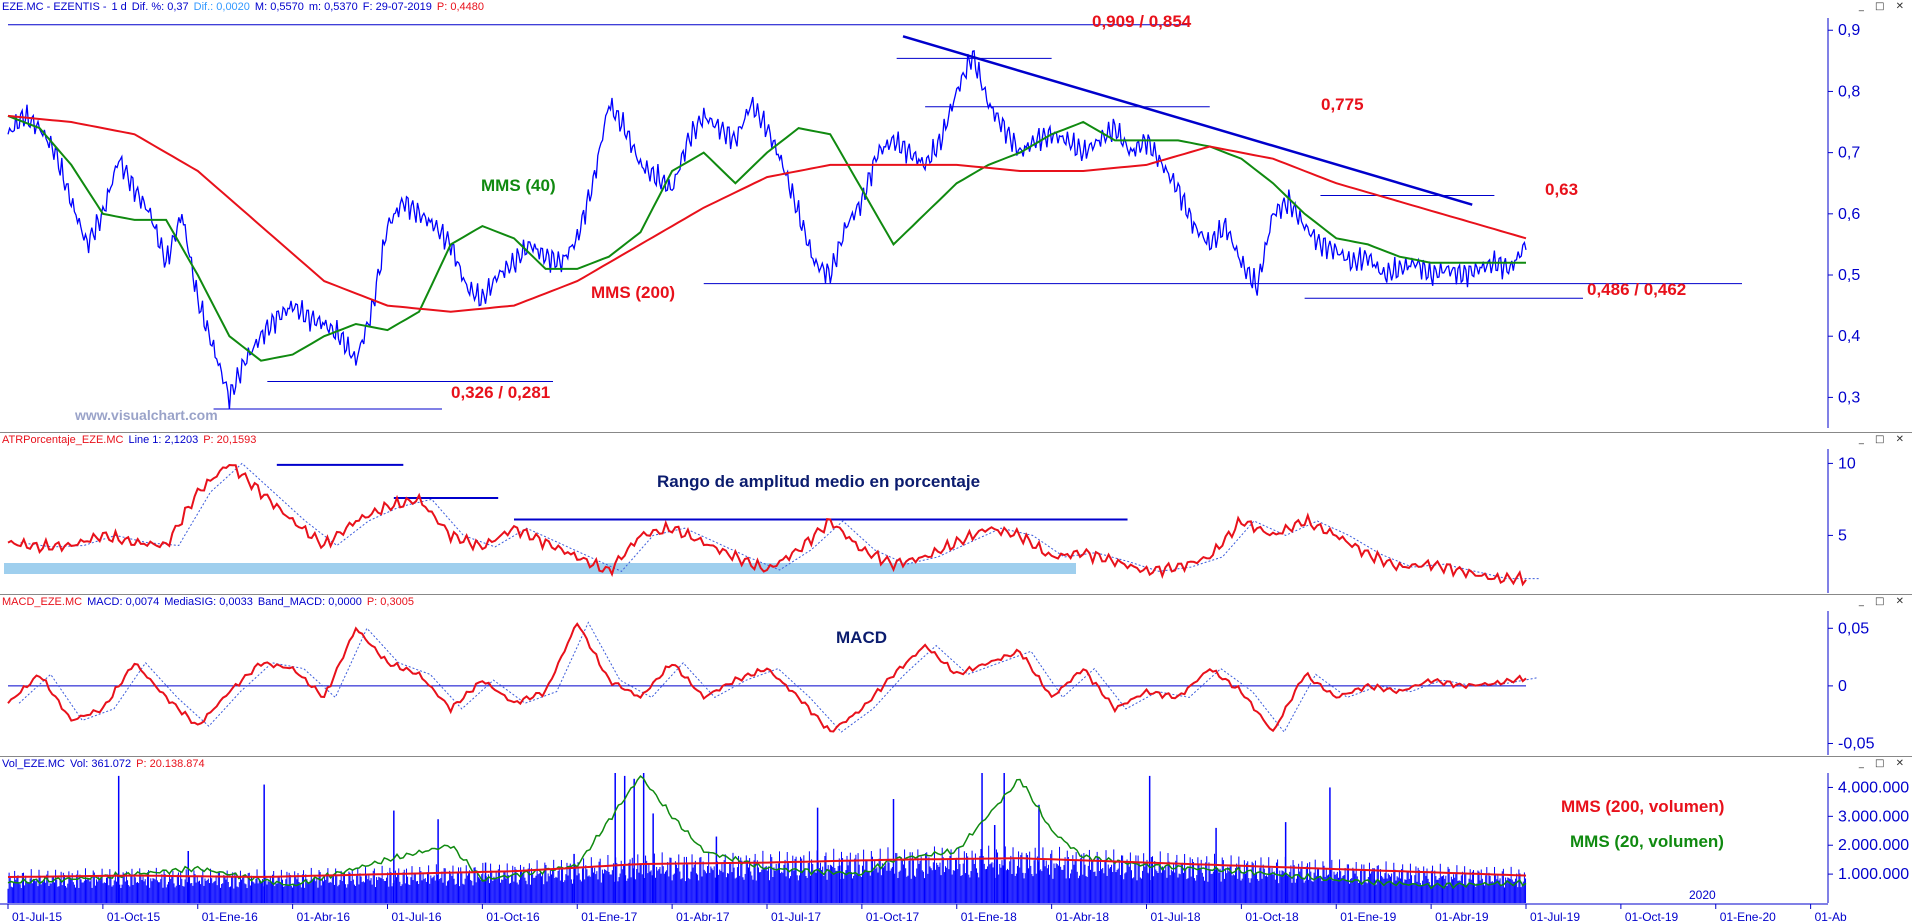 The image size is (1912, 923). I want to click on atr-window-buttons: _ □ ✕, so click(1883, 439).